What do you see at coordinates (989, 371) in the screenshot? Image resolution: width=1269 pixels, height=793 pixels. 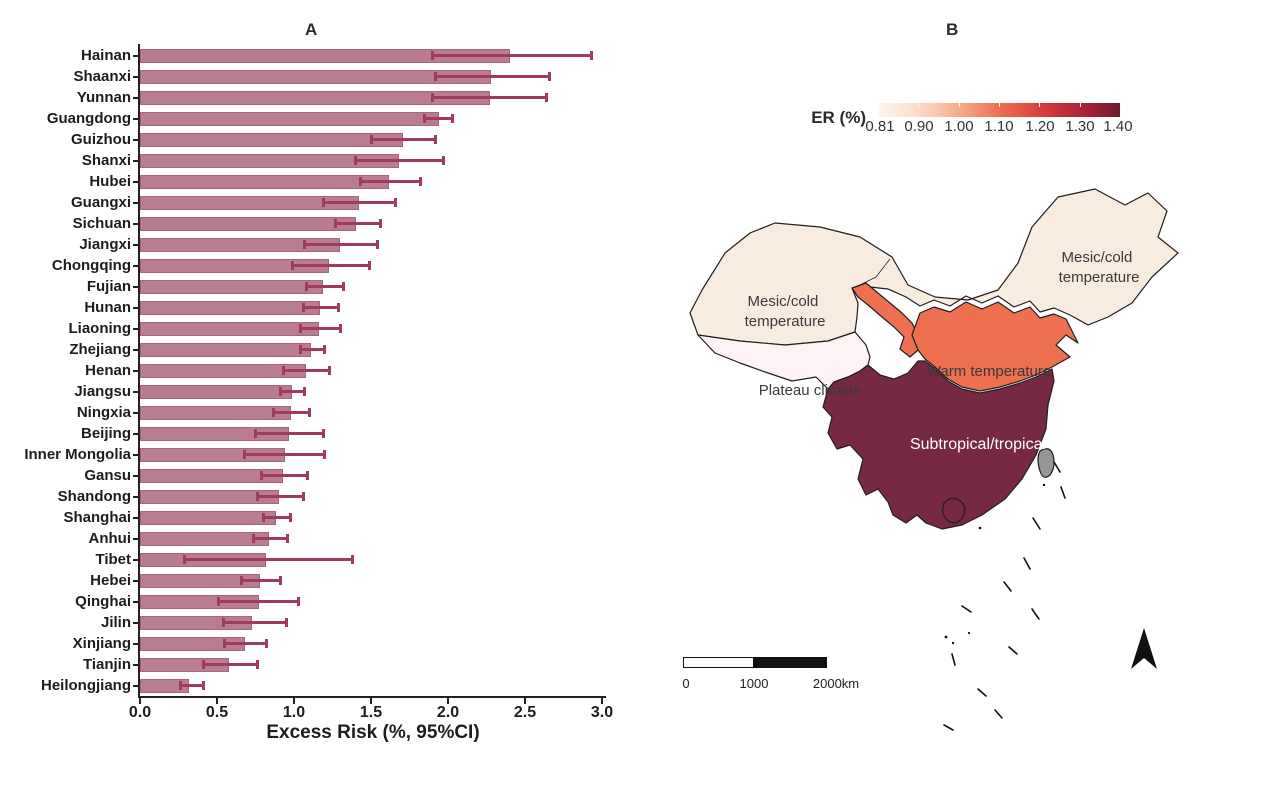 I see `map-label-warm: Warm temperature` at bounding box center [989, 371].